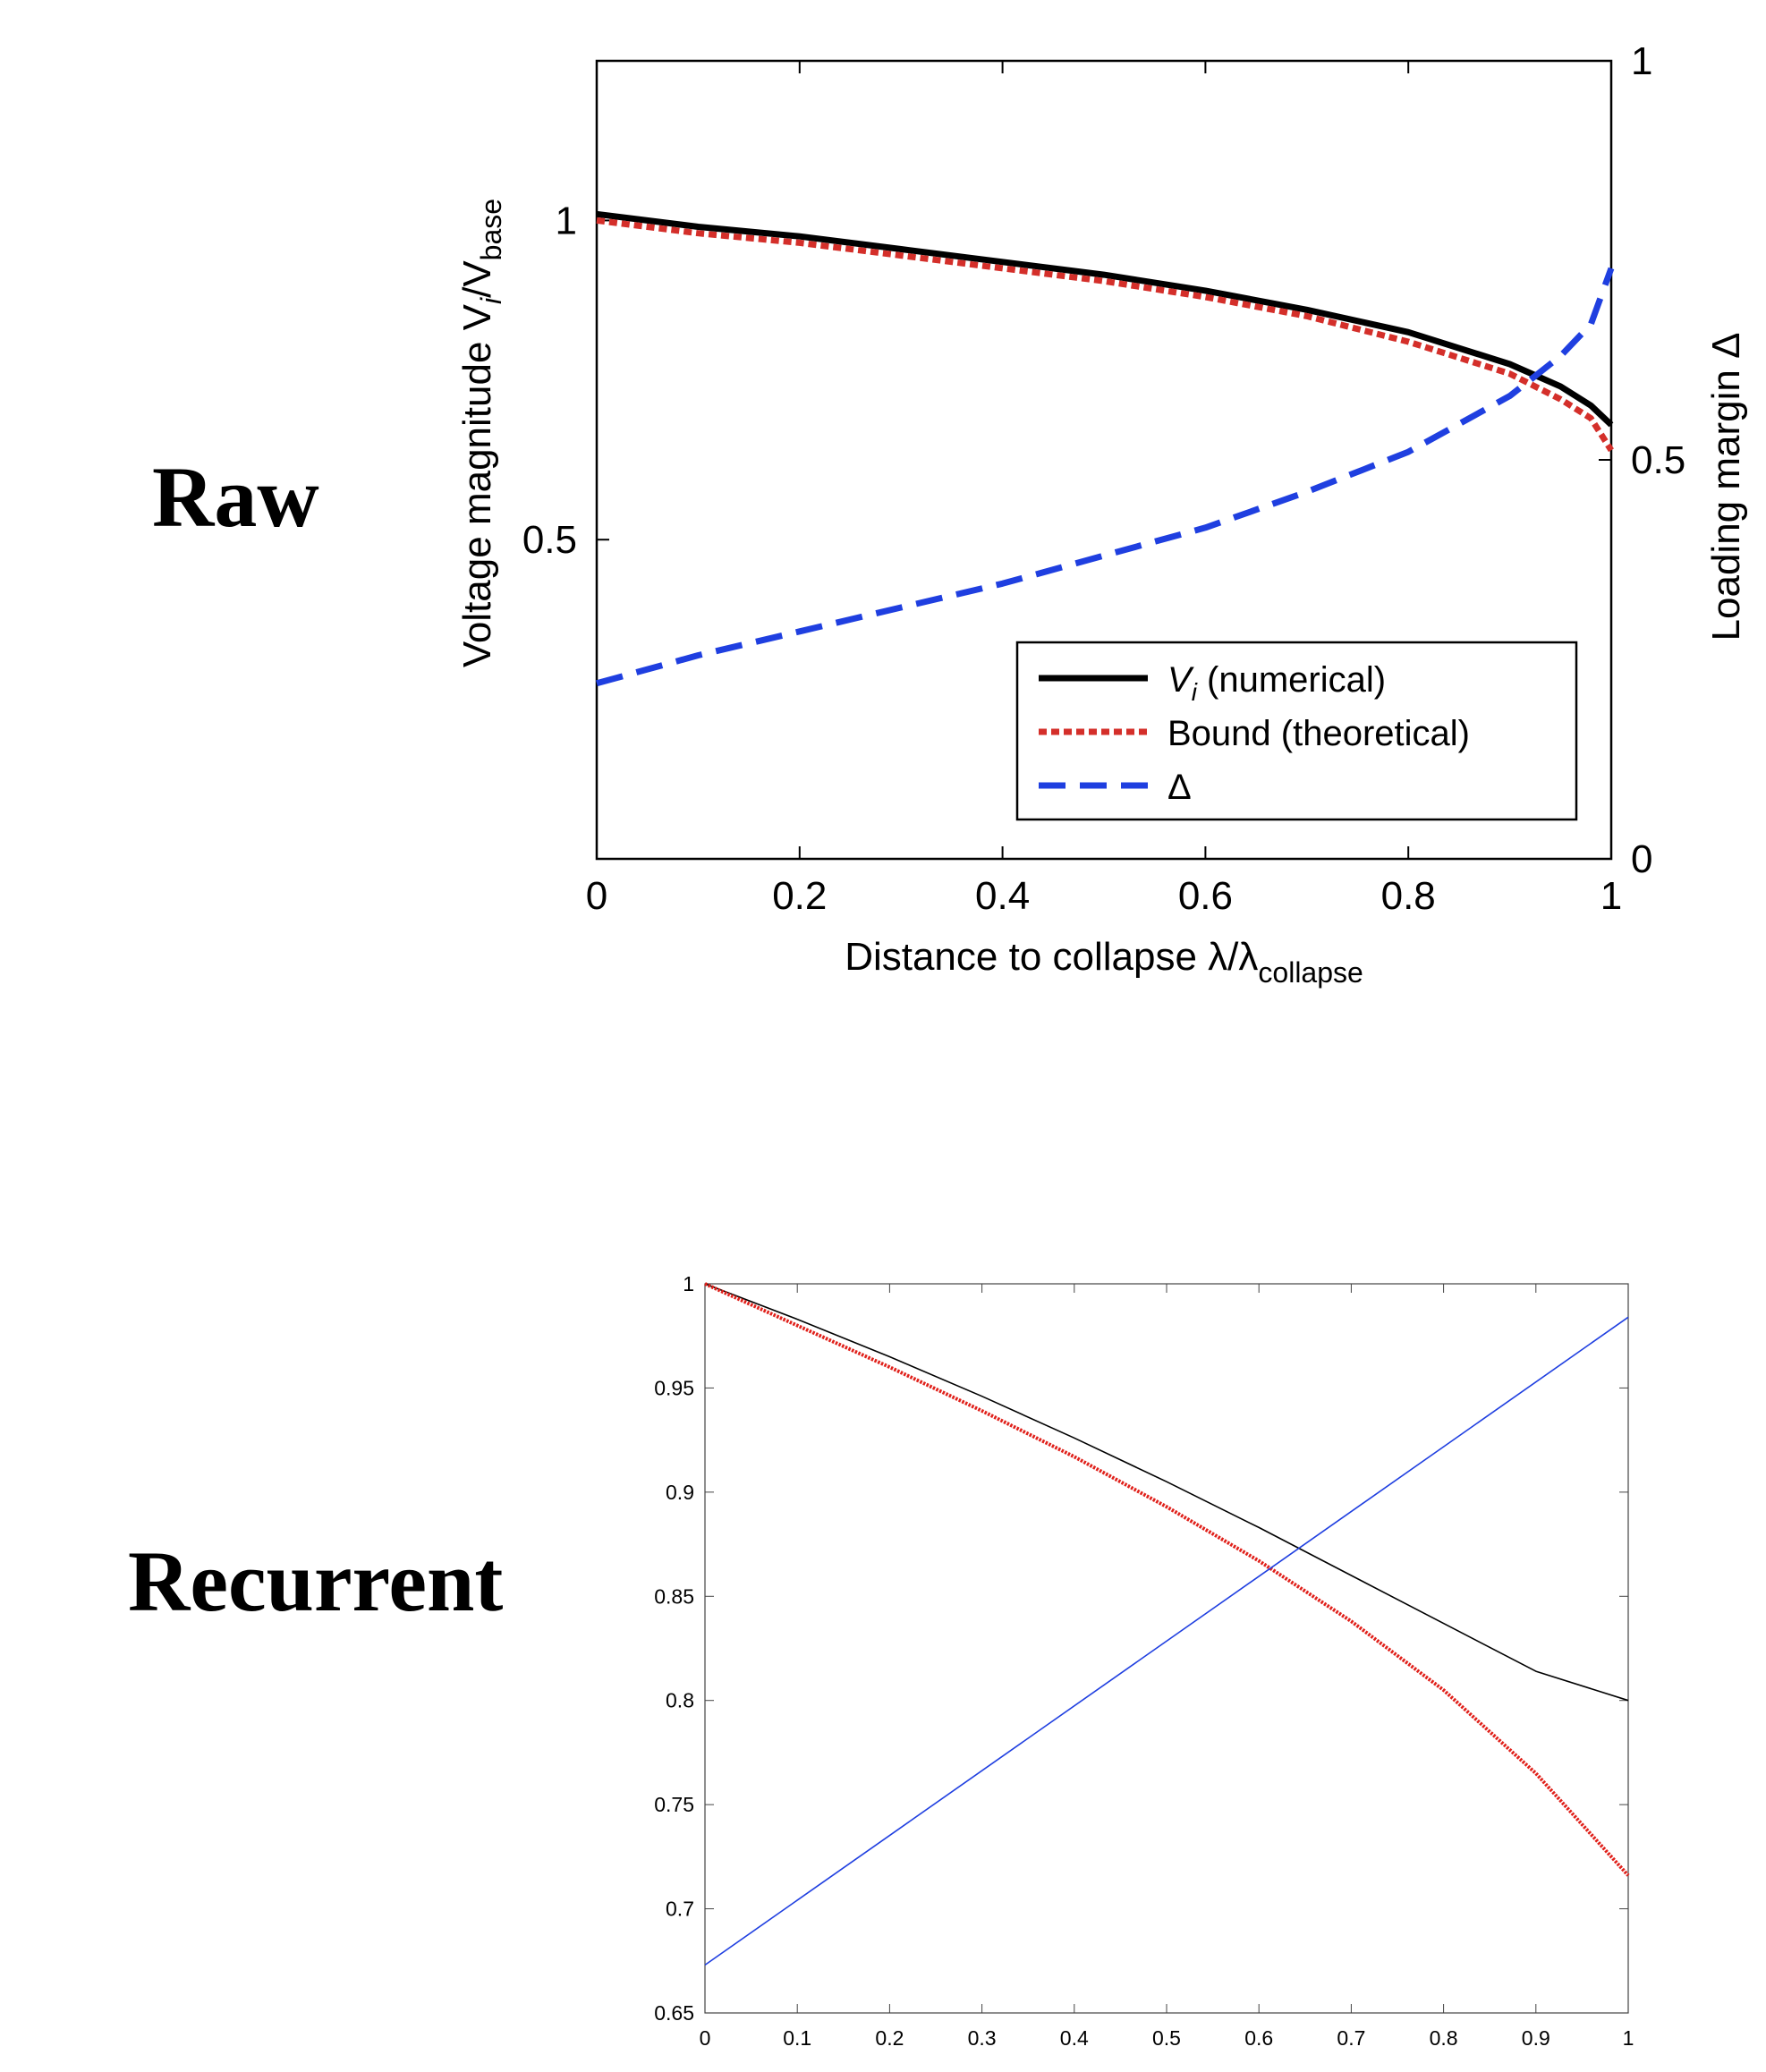 The height and width of the screenshot is (2072, 1766). Describe the element at coordinates (1658, 460) in the screenshot. I see `raw-yr-tick-label: 0.5` at that location.